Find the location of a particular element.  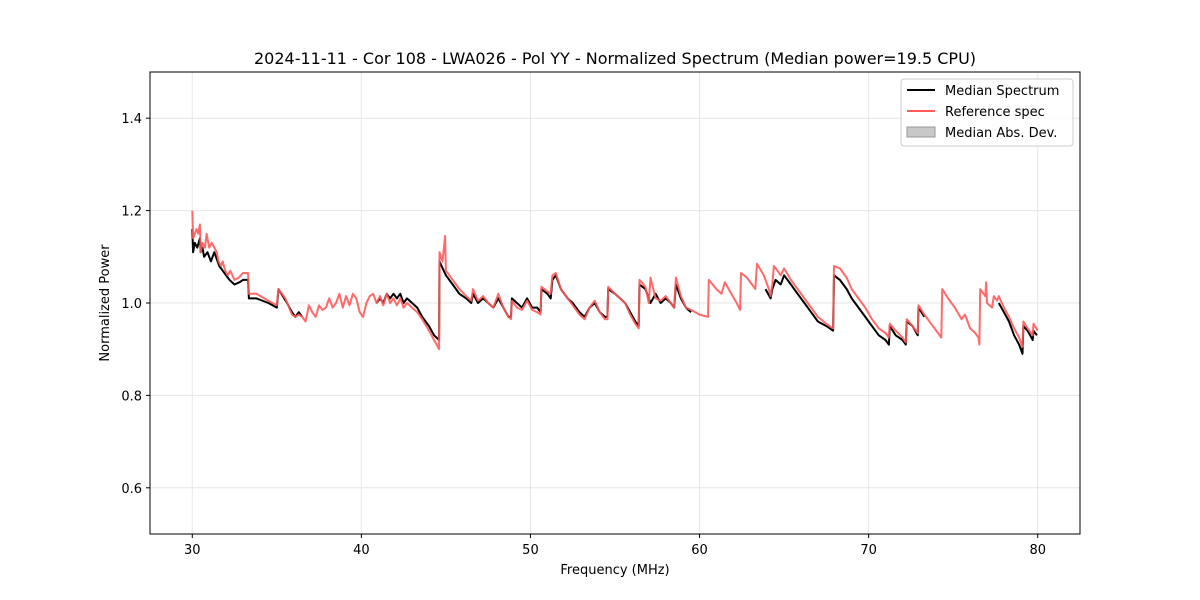

y-axis-label: Normalized Power is located at coordinates (105, 303).